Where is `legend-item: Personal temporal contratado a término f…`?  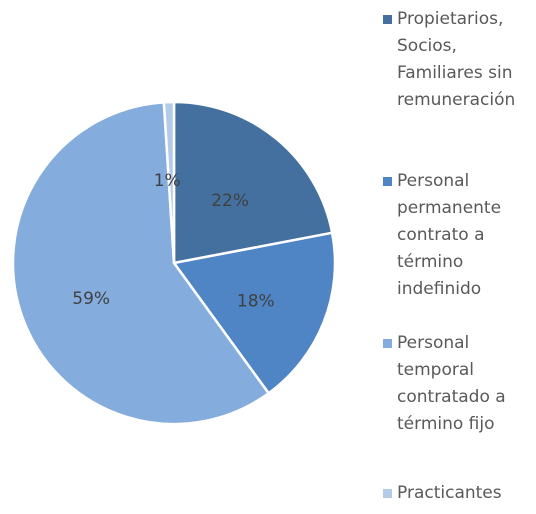
legend-item: Personal temporal contratado a término f… is located at coordinates (458, 384).